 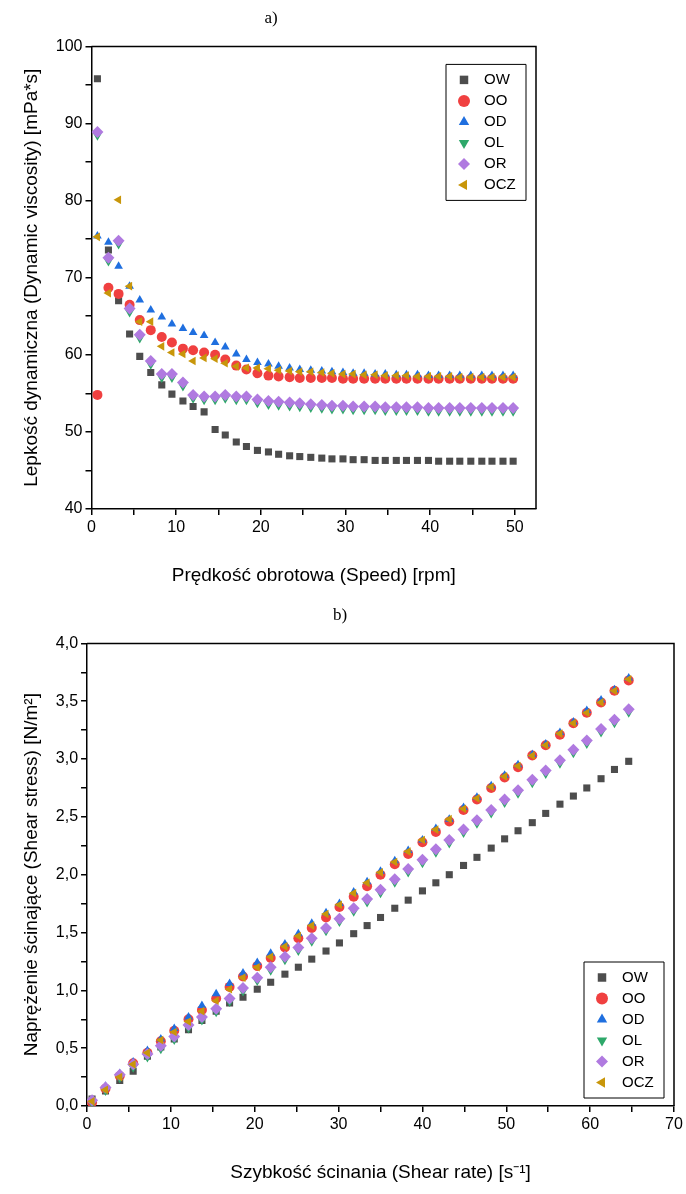 What do you see at coordinates (67, 931) in the screenshot?
I see `y-tick-label: 1,5` at bounding box center [67, 931].